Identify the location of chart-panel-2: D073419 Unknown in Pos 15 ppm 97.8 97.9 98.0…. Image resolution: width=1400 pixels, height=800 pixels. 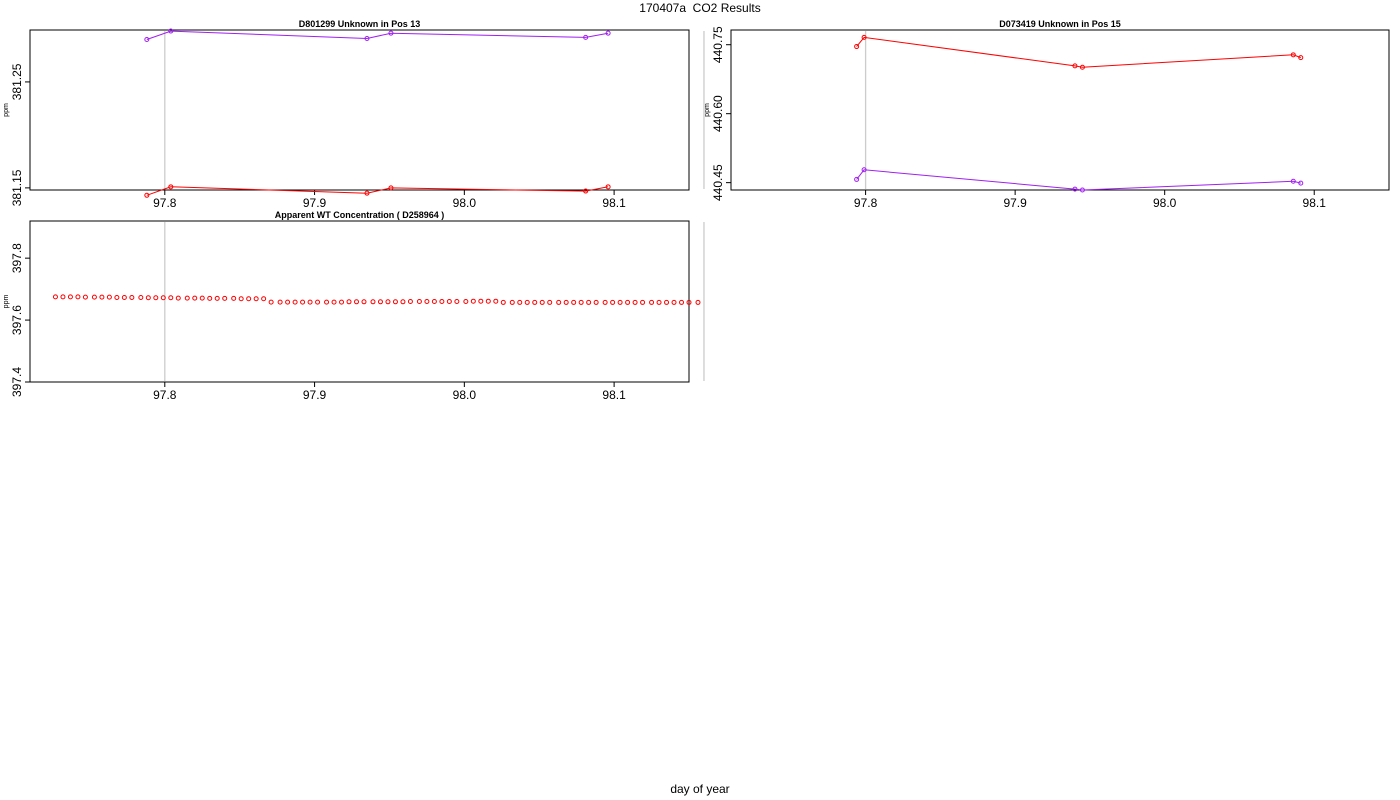
(1047, 114).